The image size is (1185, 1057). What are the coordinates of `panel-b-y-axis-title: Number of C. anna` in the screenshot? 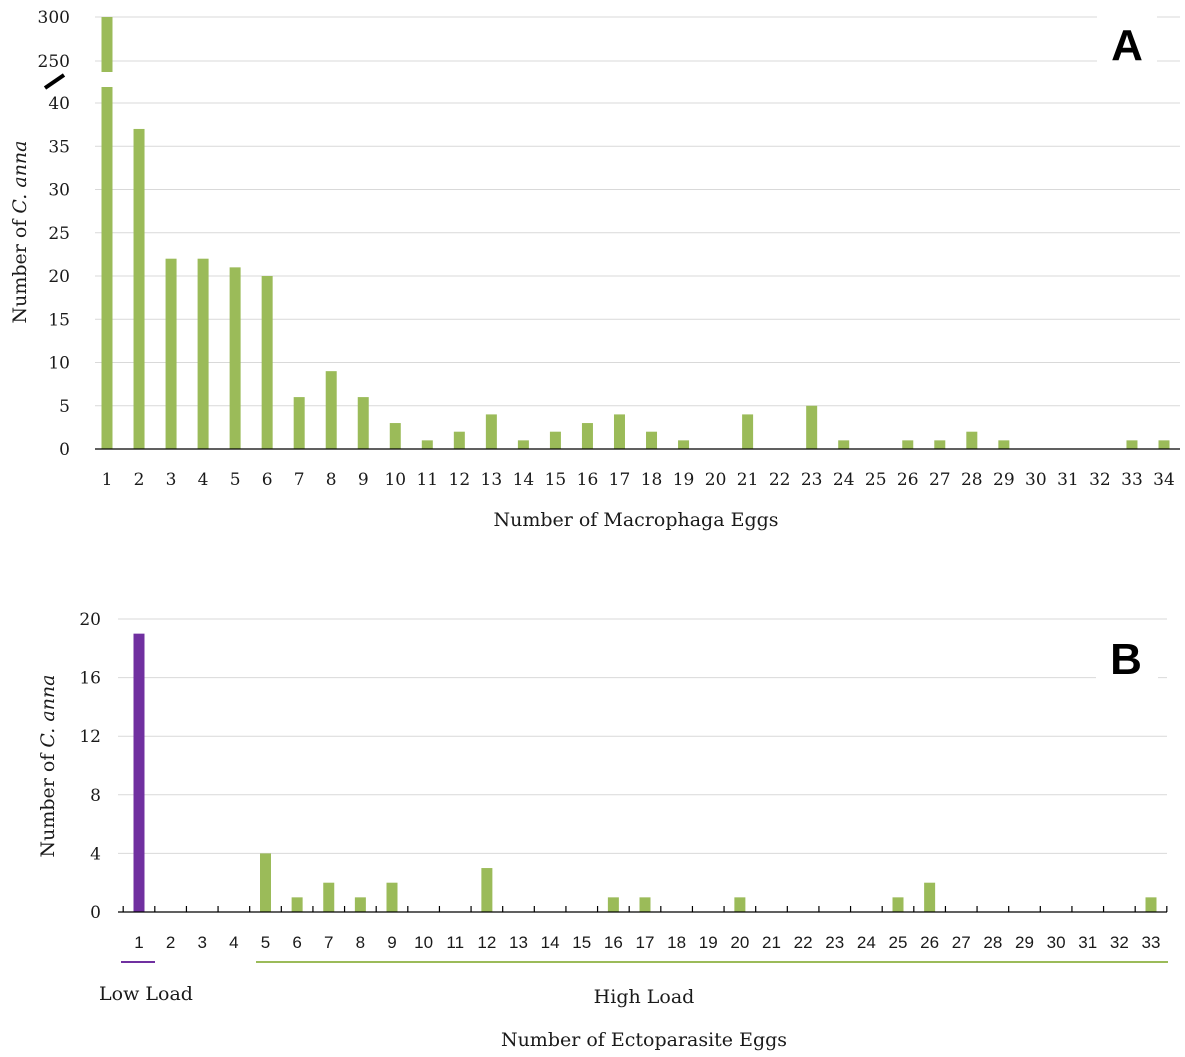 It's located at (48, 766).